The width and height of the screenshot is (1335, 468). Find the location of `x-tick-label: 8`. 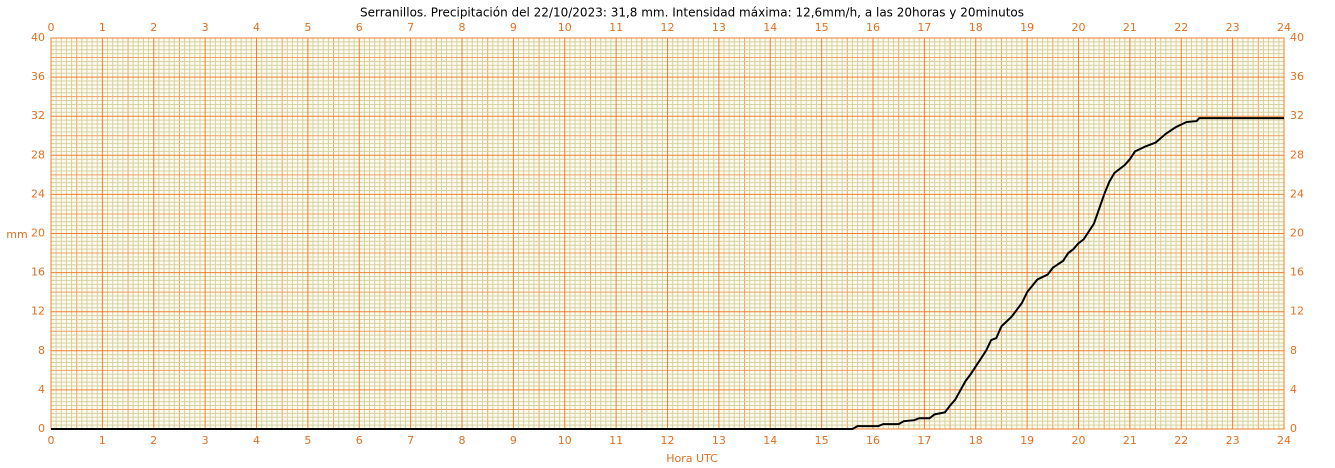

x-tick-label: 8 is located at coordinates (462, 440).